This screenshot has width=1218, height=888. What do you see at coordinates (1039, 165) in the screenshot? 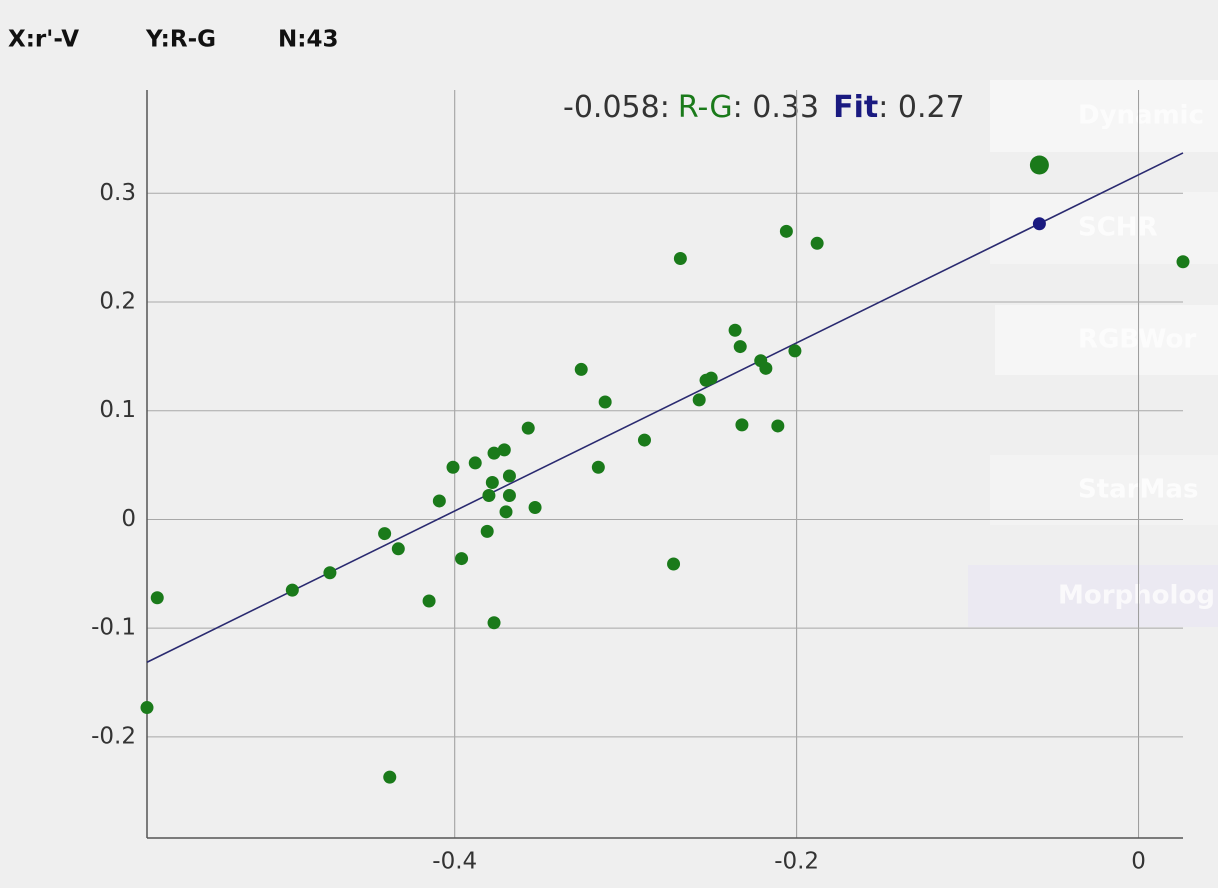
I see `selected-point` at bounding box center [1039, 165].